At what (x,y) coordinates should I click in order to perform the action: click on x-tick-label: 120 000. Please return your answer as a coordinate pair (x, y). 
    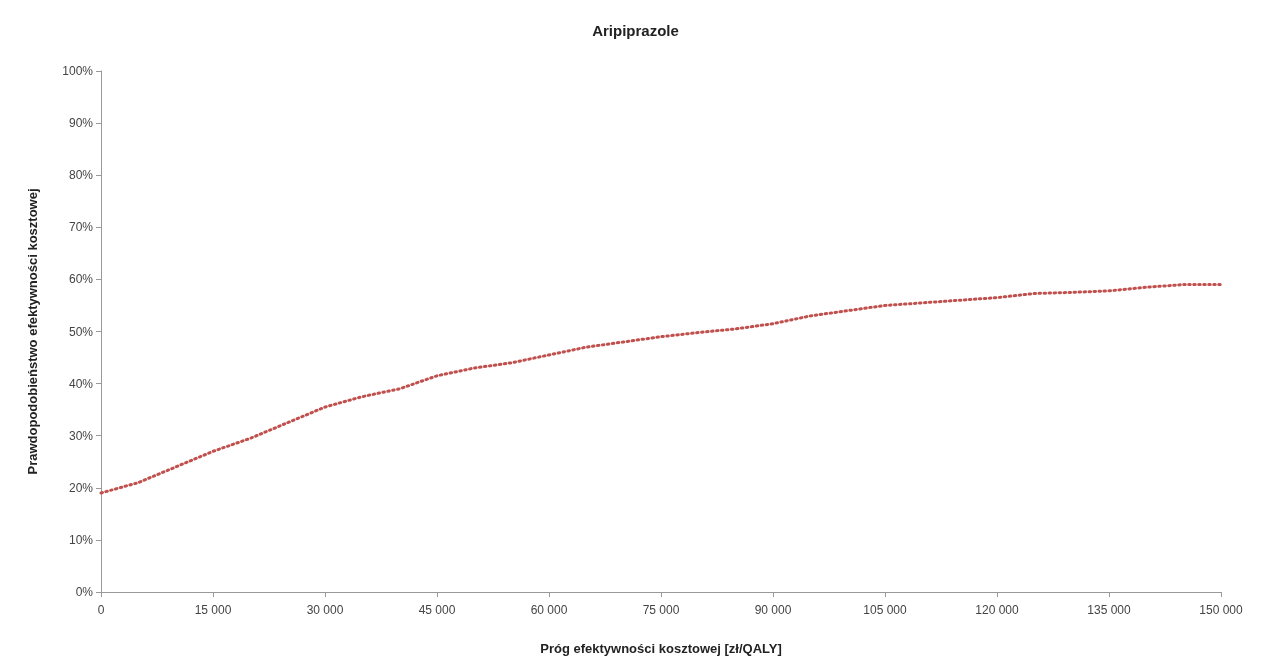
    Looking at the image, I should click on (997, 610).